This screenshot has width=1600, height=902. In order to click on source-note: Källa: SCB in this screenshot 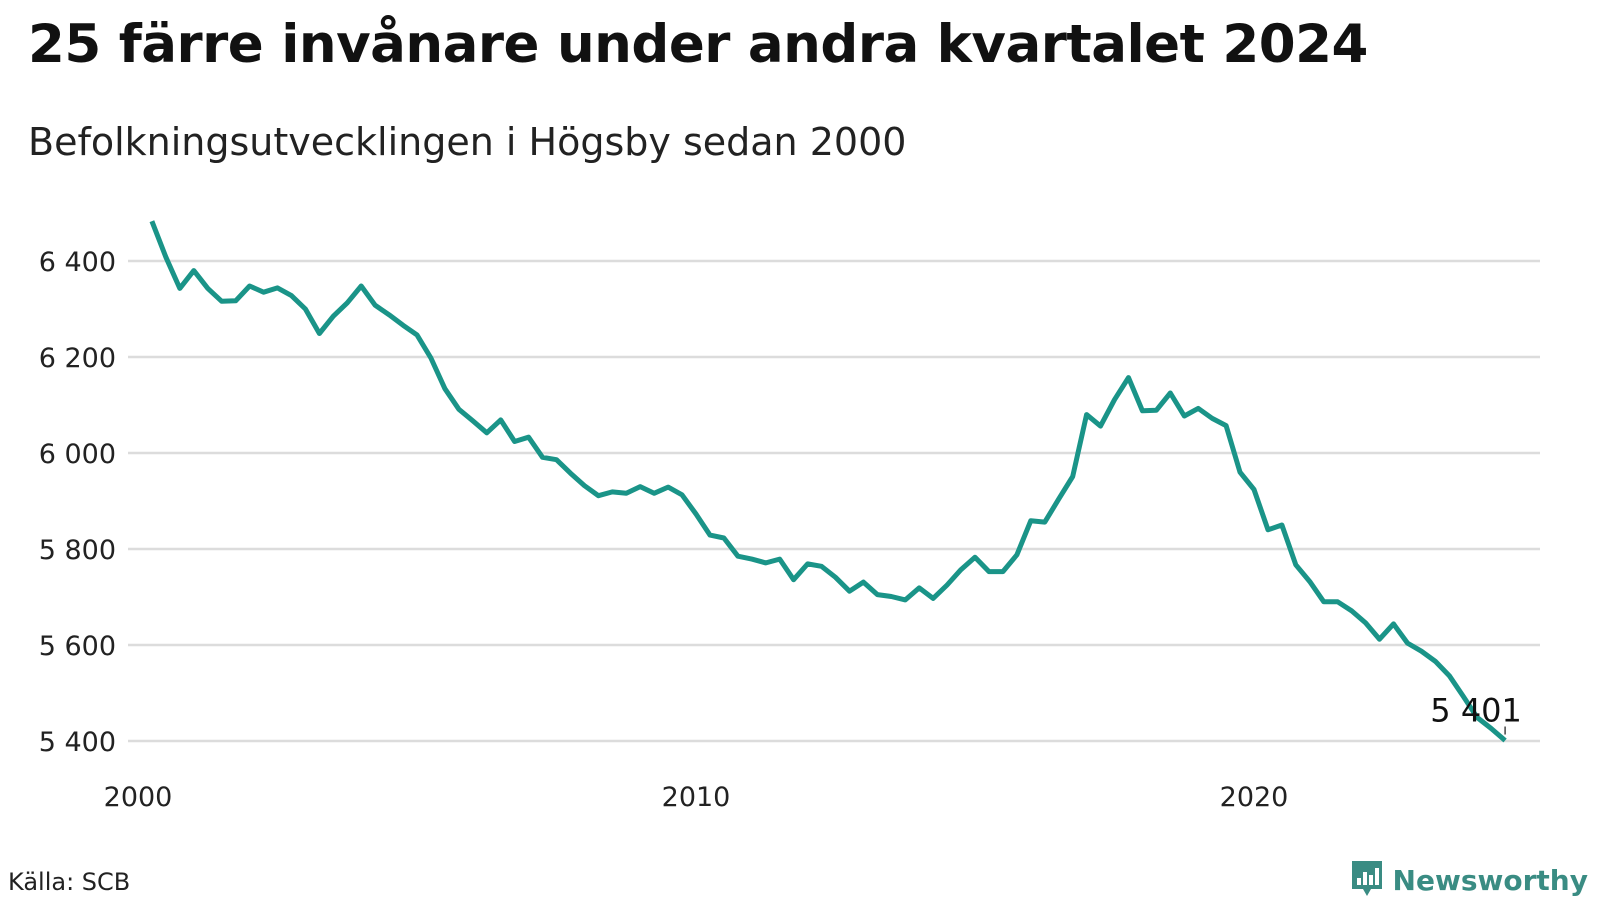, I will do `click(69, 882)`.